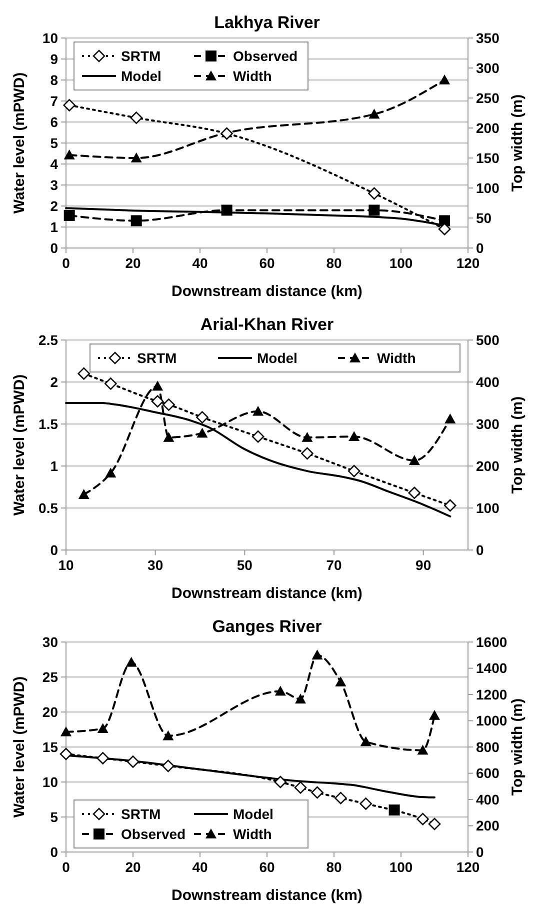  I want to click on x-tick-label: 120, so click(468, 263).